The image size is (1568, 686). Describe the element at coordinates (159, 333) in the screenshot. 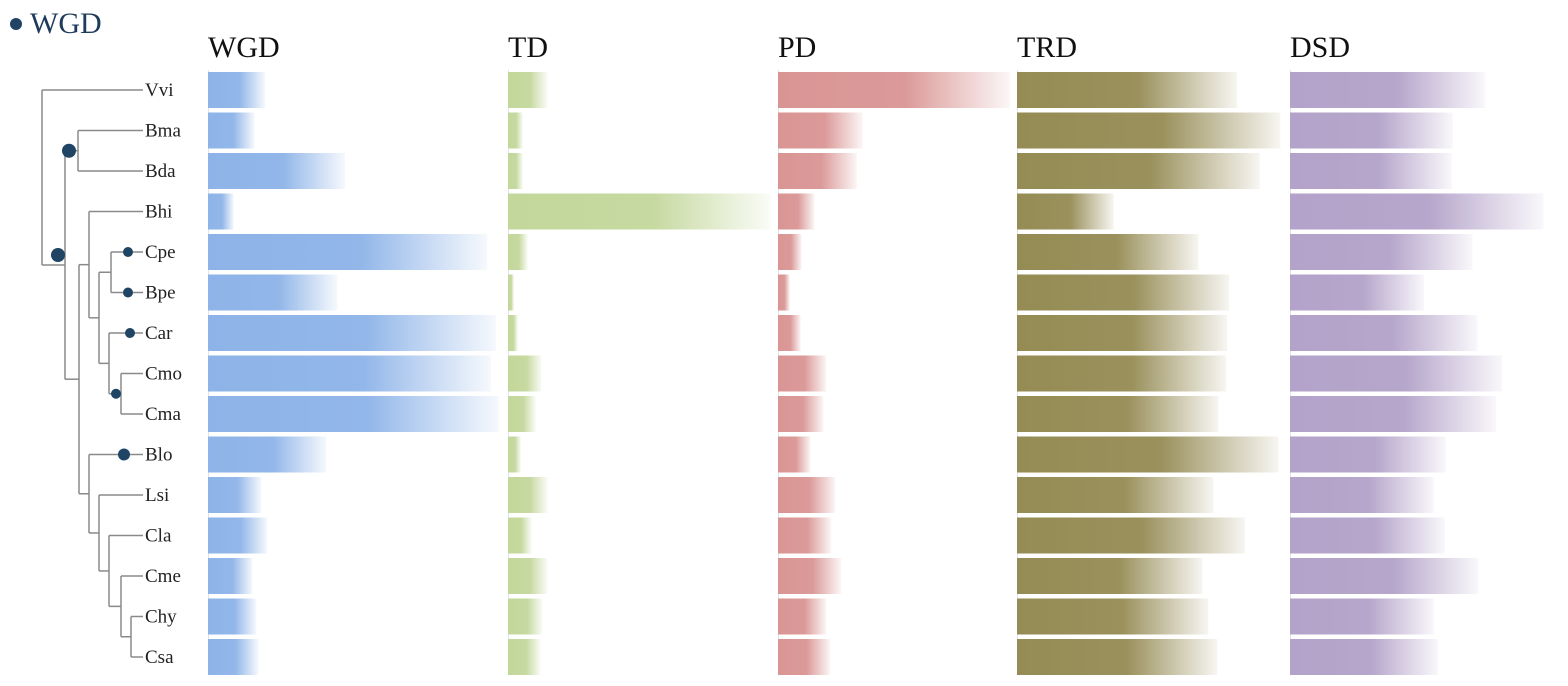

I see `taxon-label-car: Car` at that location.